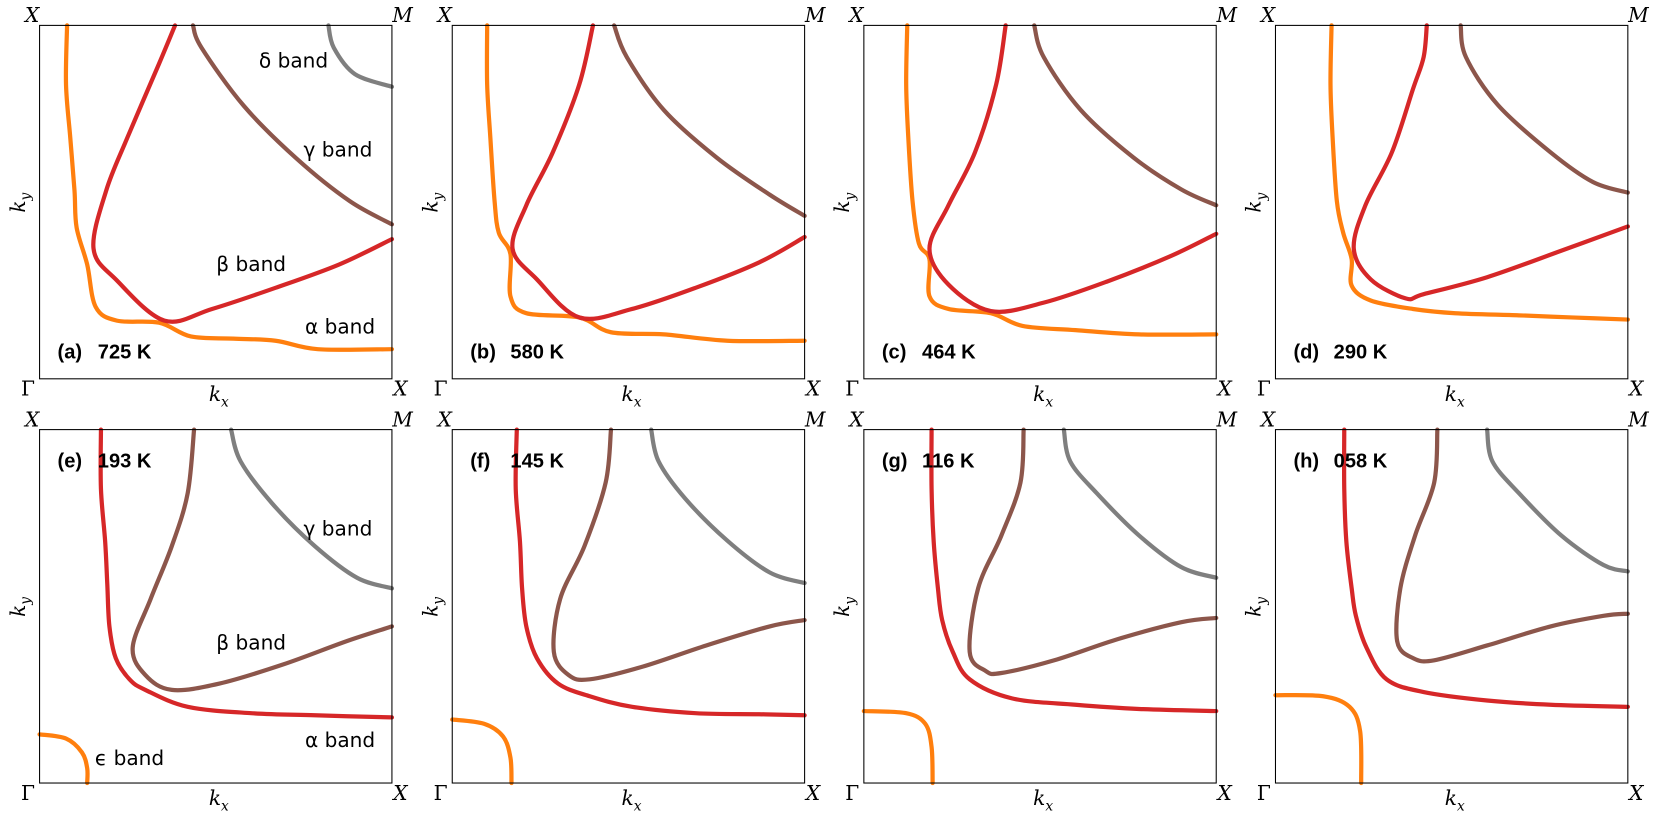  I want to click on panel-temperature: 464 K, so click(949, 353).